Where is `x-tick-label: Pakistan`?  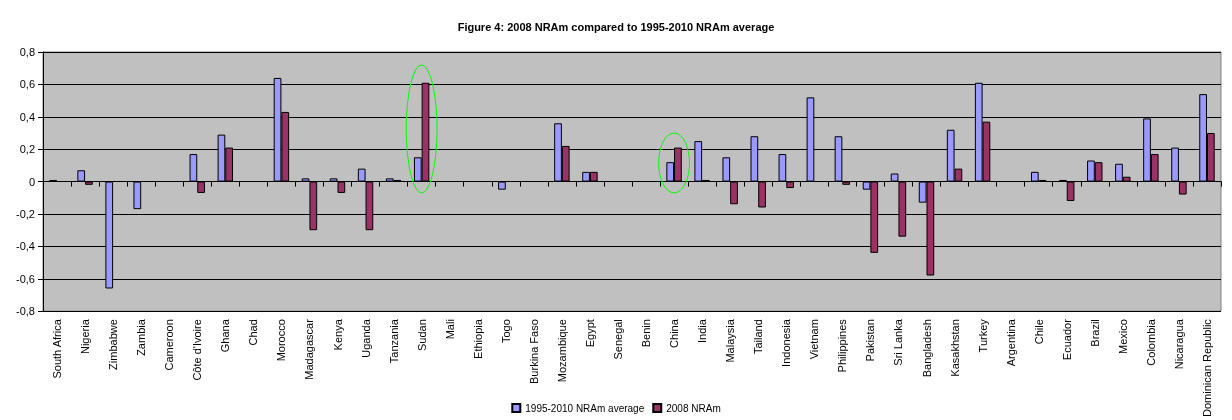
x-tick-label: Pakistan is located at coordinates (870, 340).